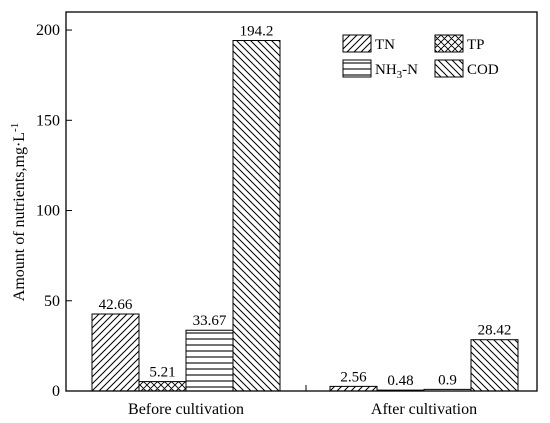  I want to click on y-axis-ticks: 0 50 100 150 200, so click(54, 211).